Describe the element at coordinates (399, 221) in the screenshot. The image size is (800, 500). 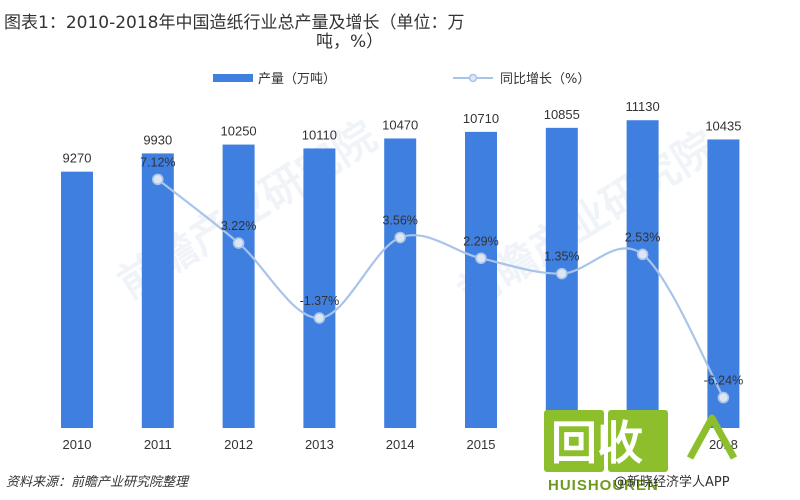
I see `growth-value-label-2014: 3.56%` at that location.